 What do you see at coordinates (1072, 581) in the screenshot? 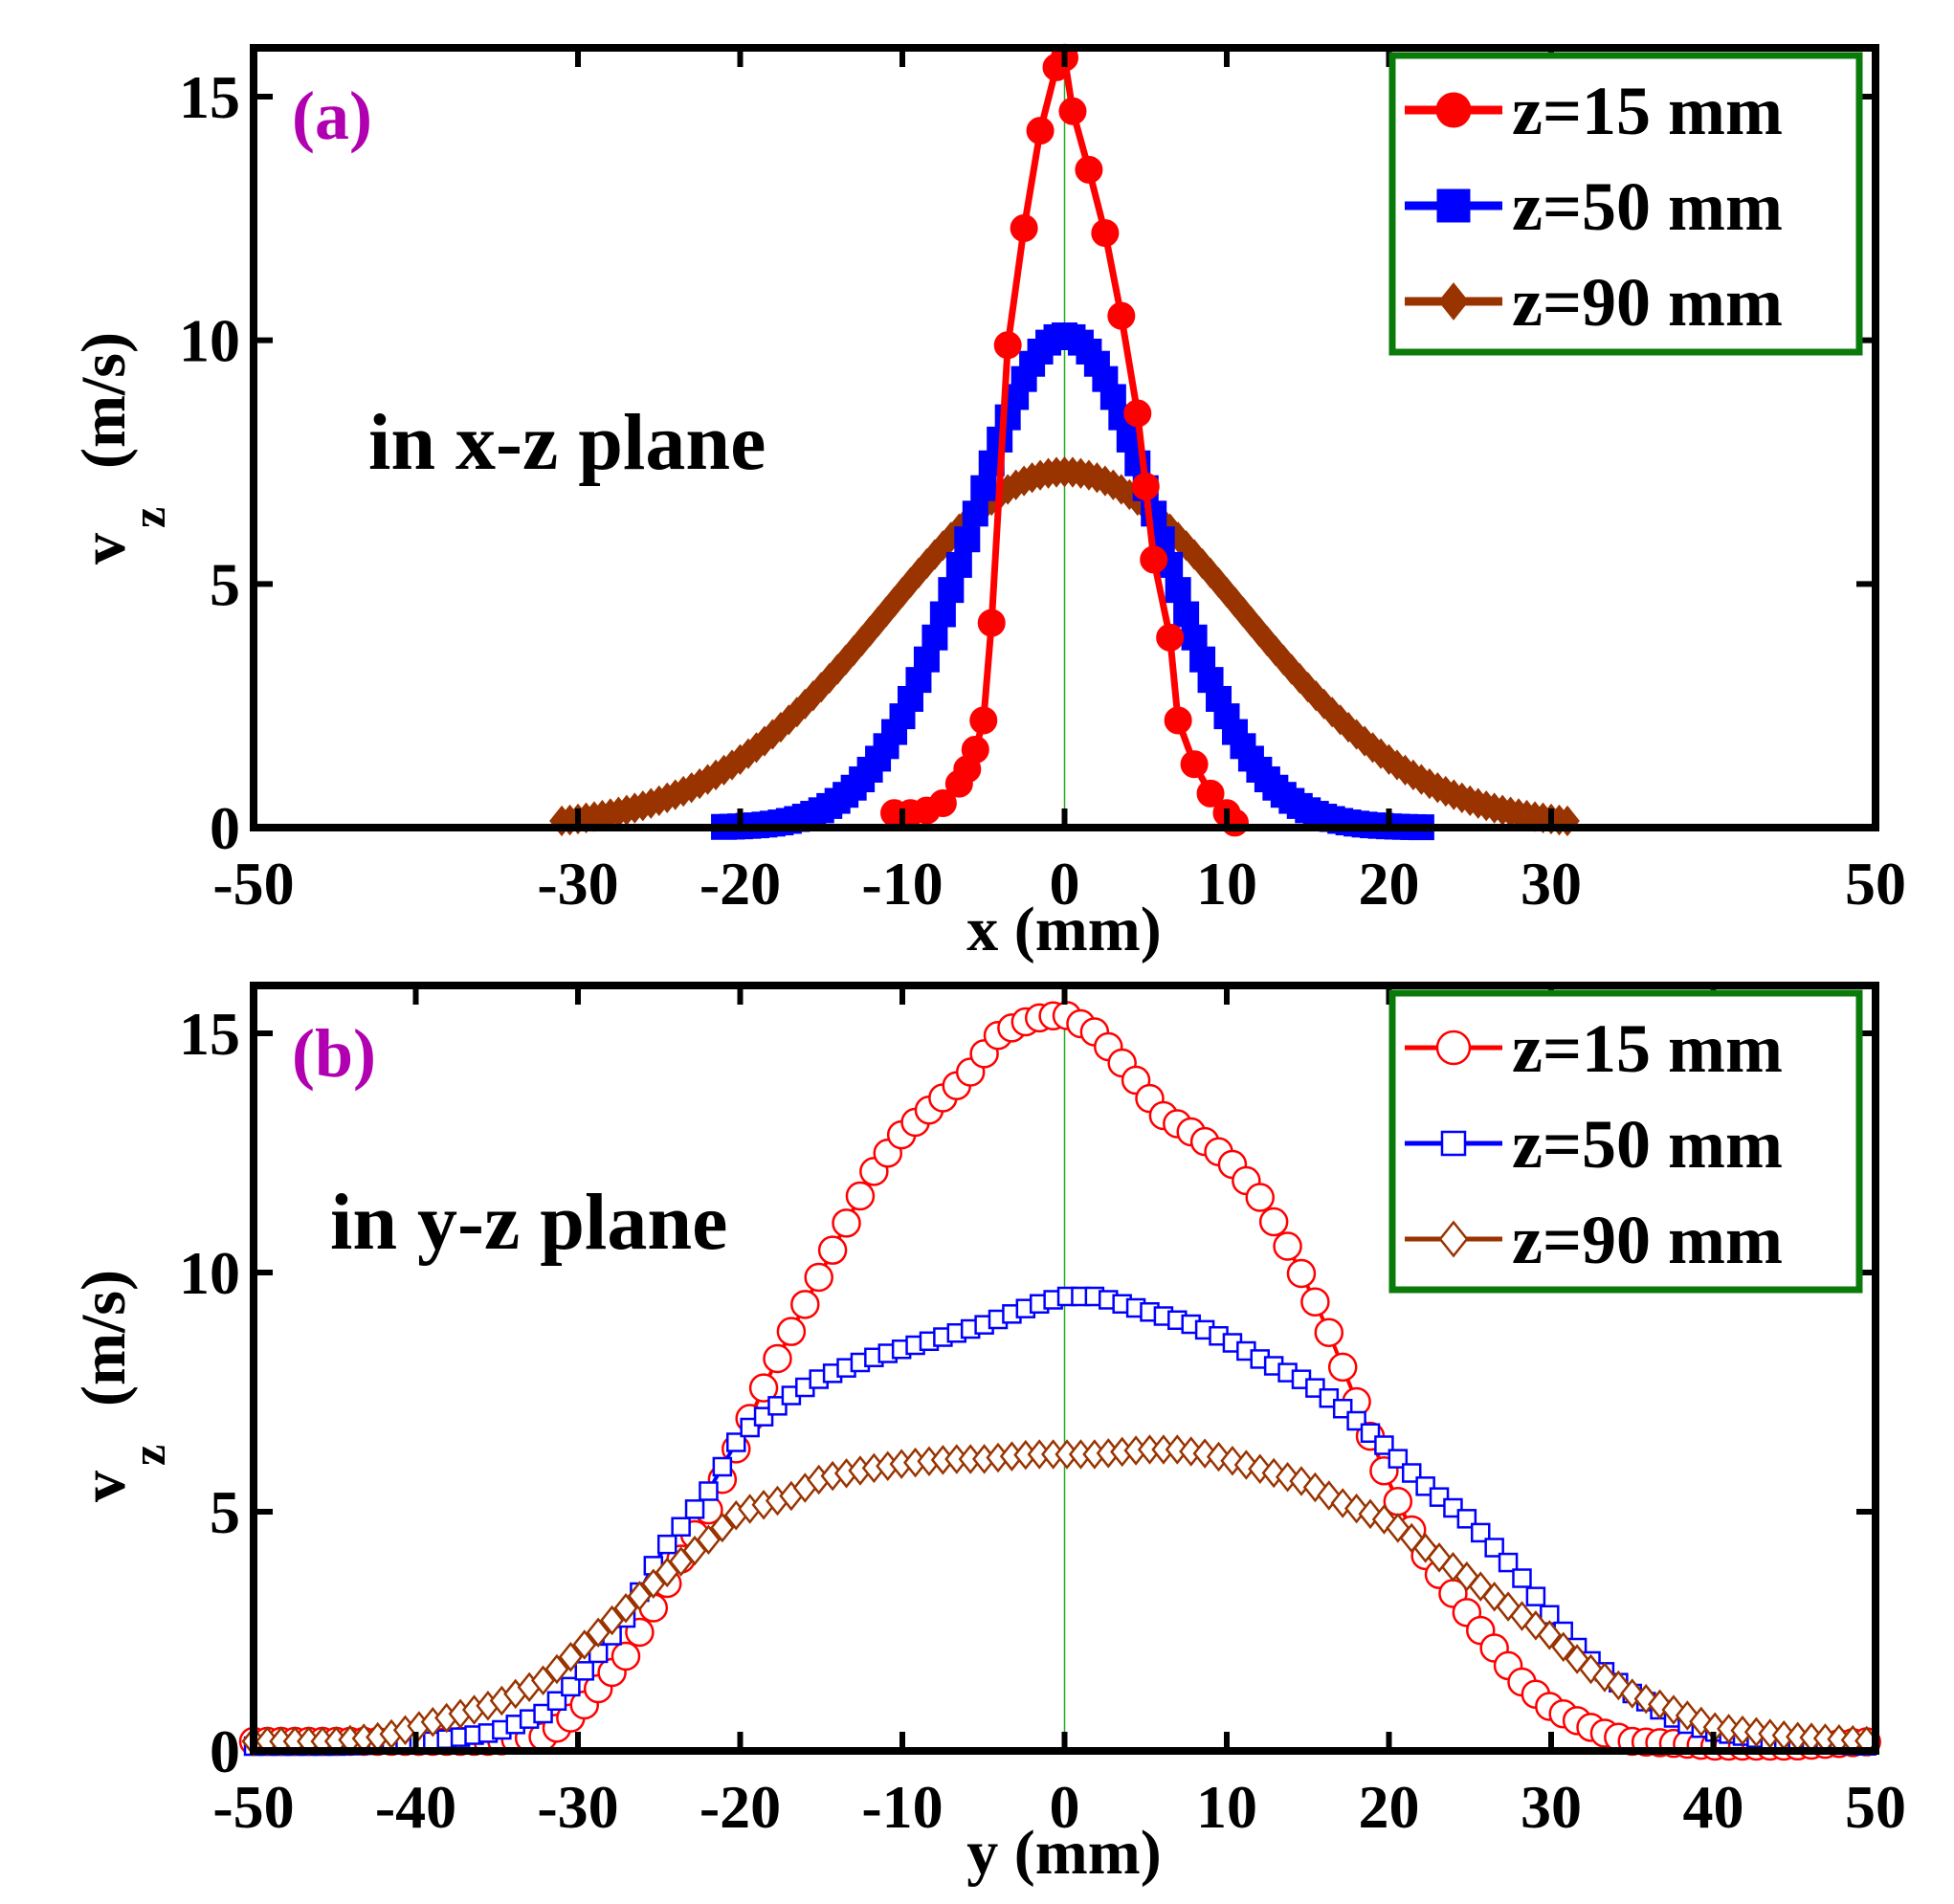
I see `series-z50-a` at bounding box center [1072, 581].